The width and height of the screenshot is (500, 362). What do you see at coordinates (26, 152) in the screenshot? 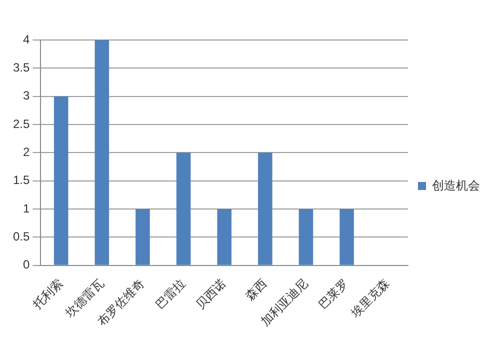
I see `y-tick-label: 2` at bounding box center [26, 152].